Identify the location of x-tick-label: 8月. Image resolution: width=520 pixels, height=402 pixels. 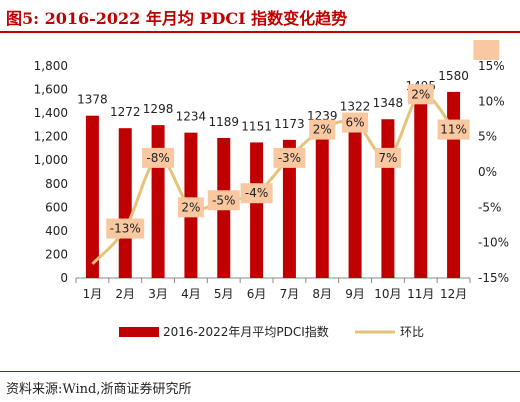
(322, 294).